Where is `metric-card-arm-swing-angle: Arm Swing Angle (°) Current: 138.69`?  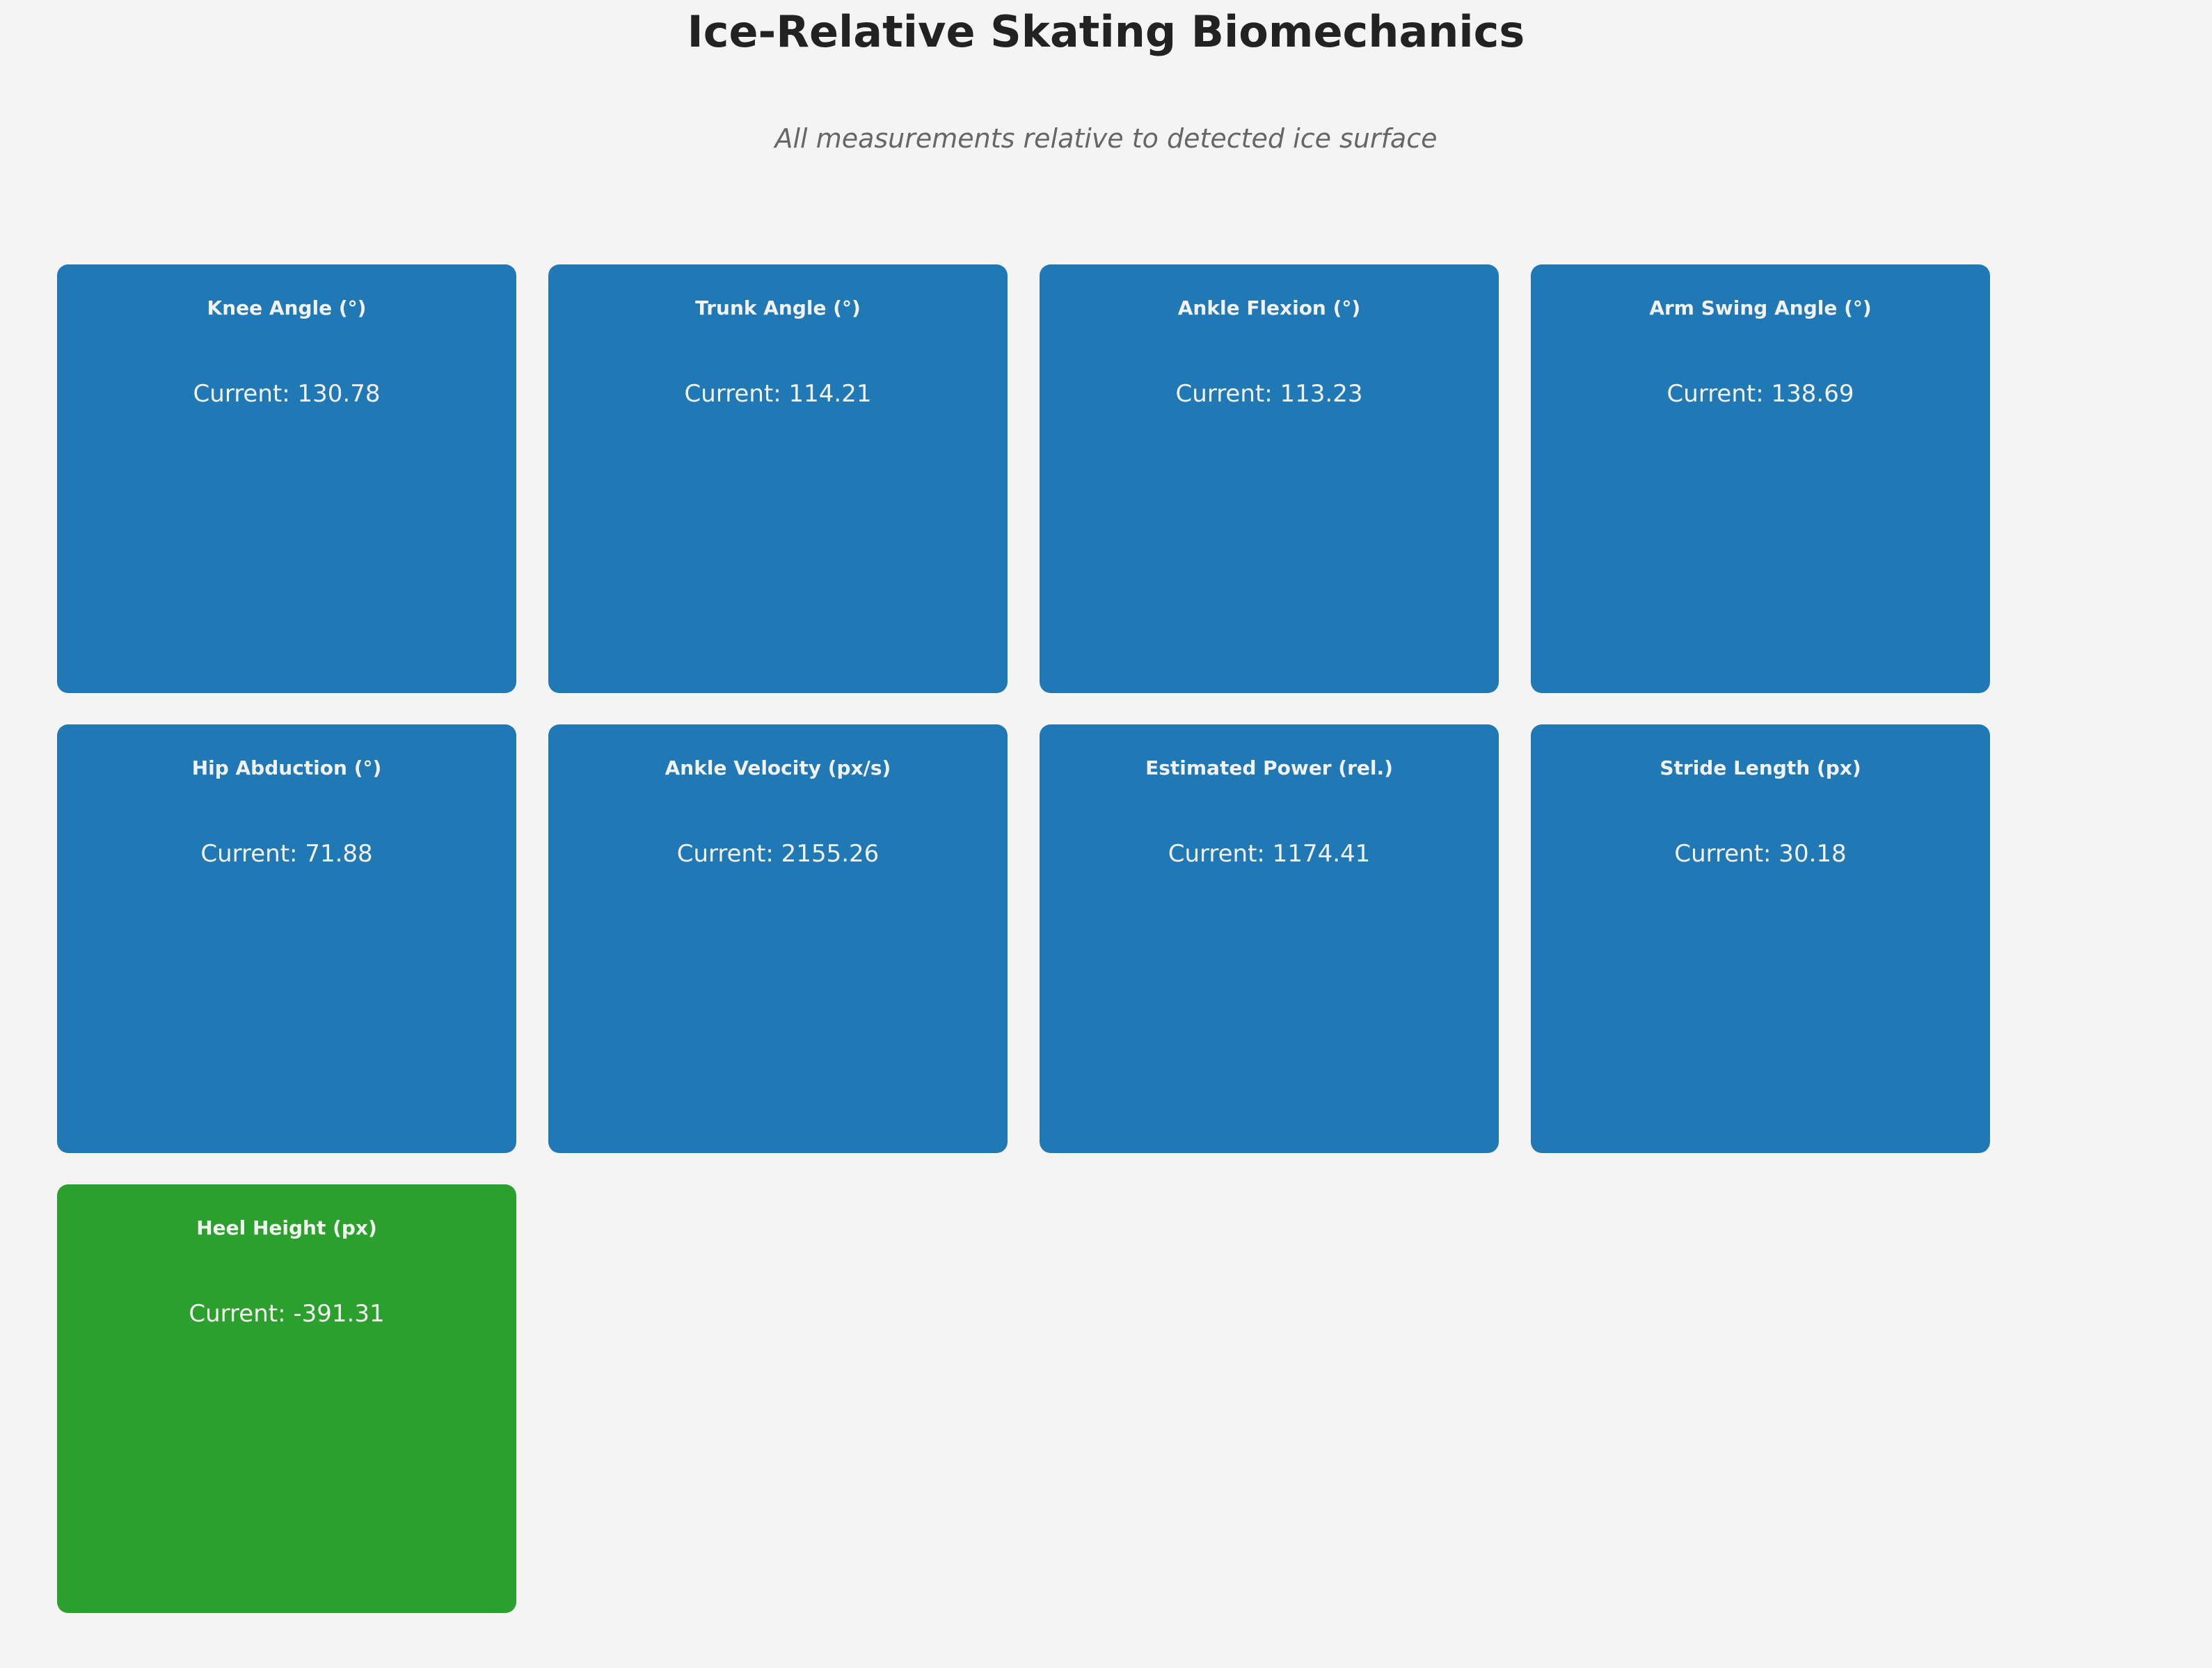 metric-card-arm-swing-angle: Arm Swing Angle (°) Current: 138.69 is located at coordinates (1760, 478).